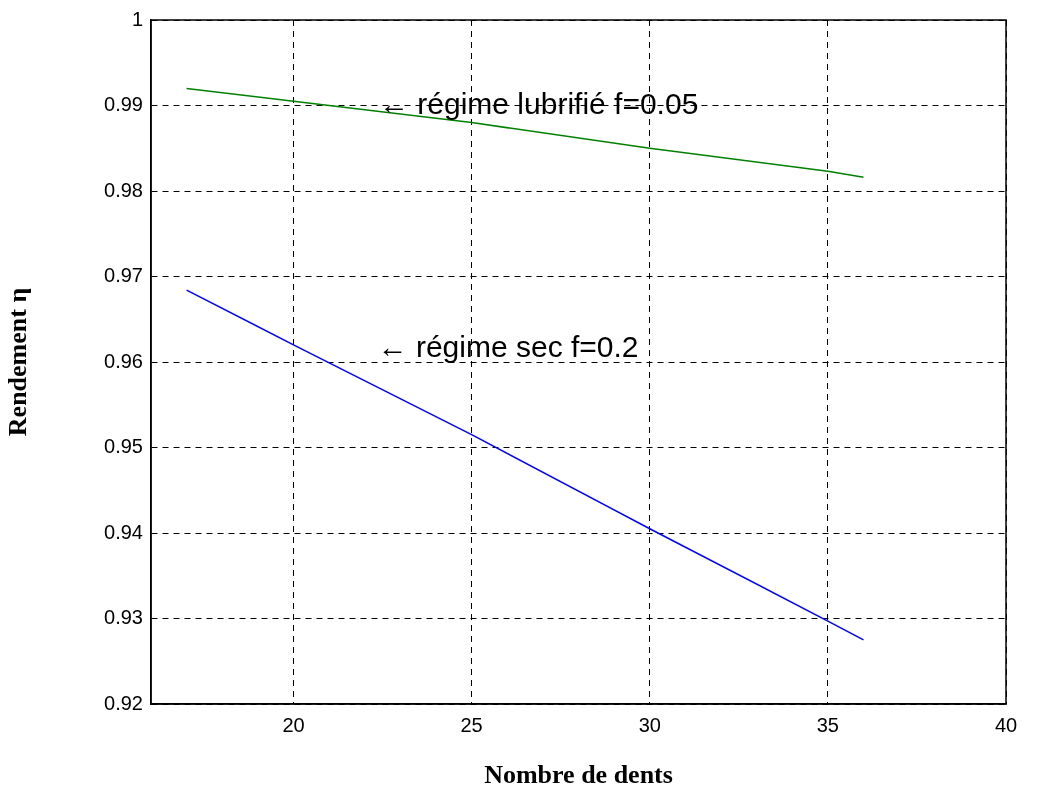 This screenshot has height=796, width=1037. What do you see at coordinates (123, 446) in the screenshot?
I see `y-tick-label: 0.95` at bounding box center [123, 446].